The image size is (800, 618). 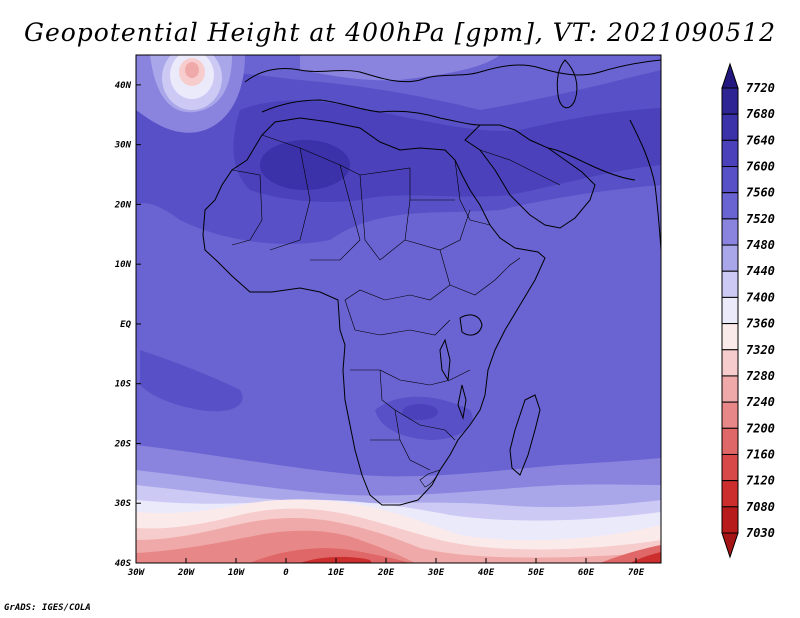 I want to click on colorbar-label: 7720, so click(x=760, y=88).